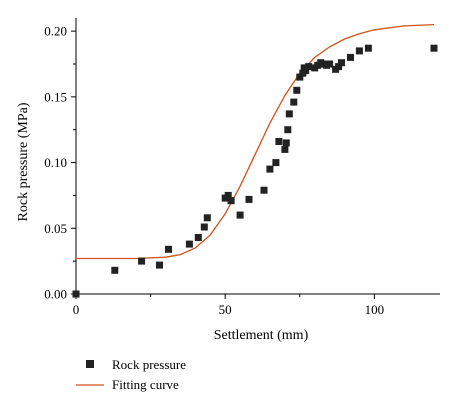  I want to click on legend: Rock pressure Fitting curve, so click(131, 374).